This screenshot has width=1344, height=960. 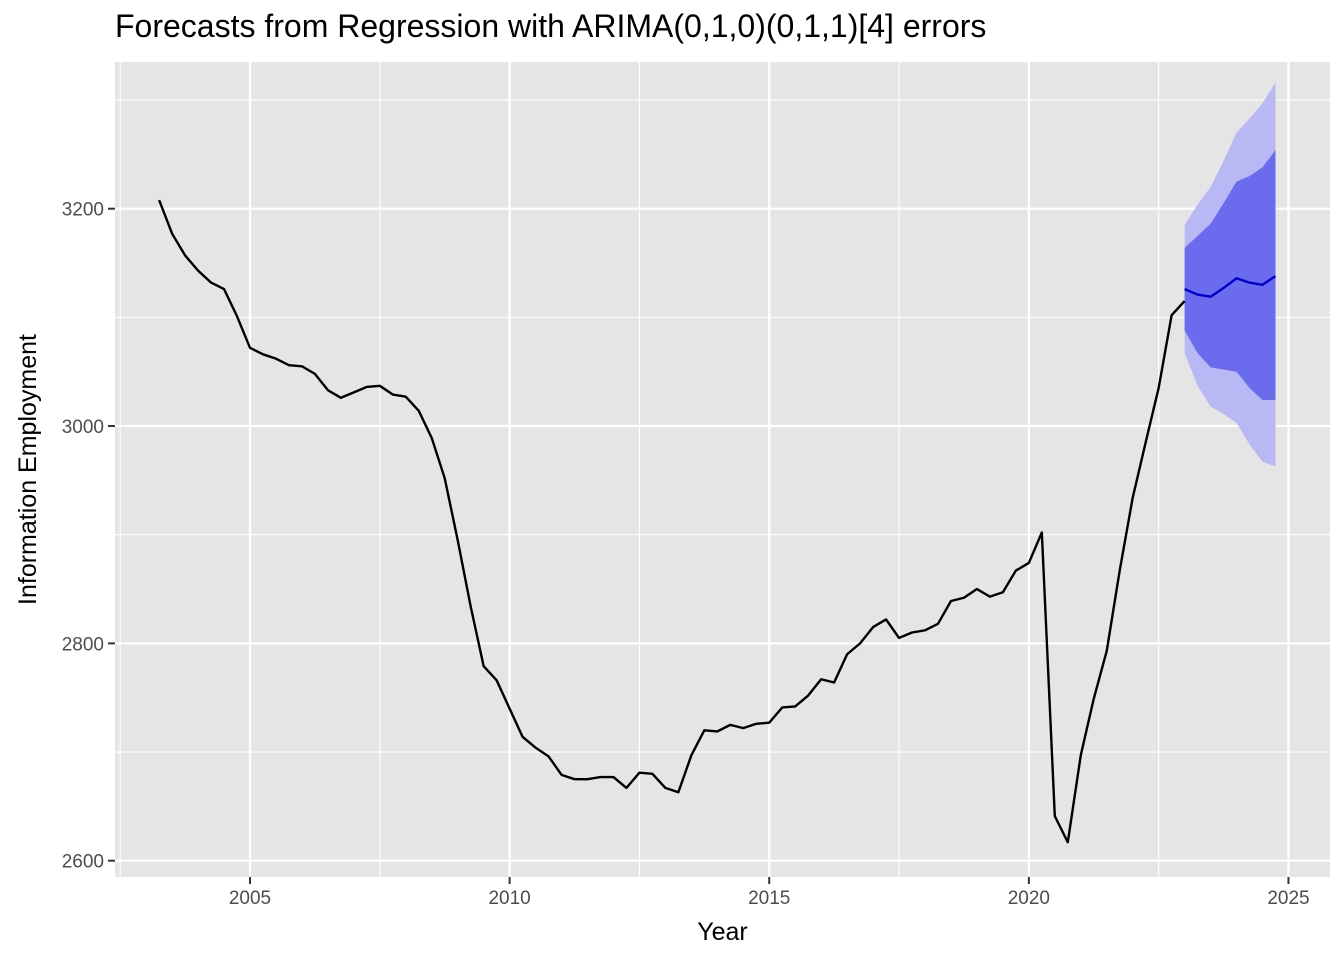 I want to click on y-tick-label: 3200, so click(x=83, y=210).